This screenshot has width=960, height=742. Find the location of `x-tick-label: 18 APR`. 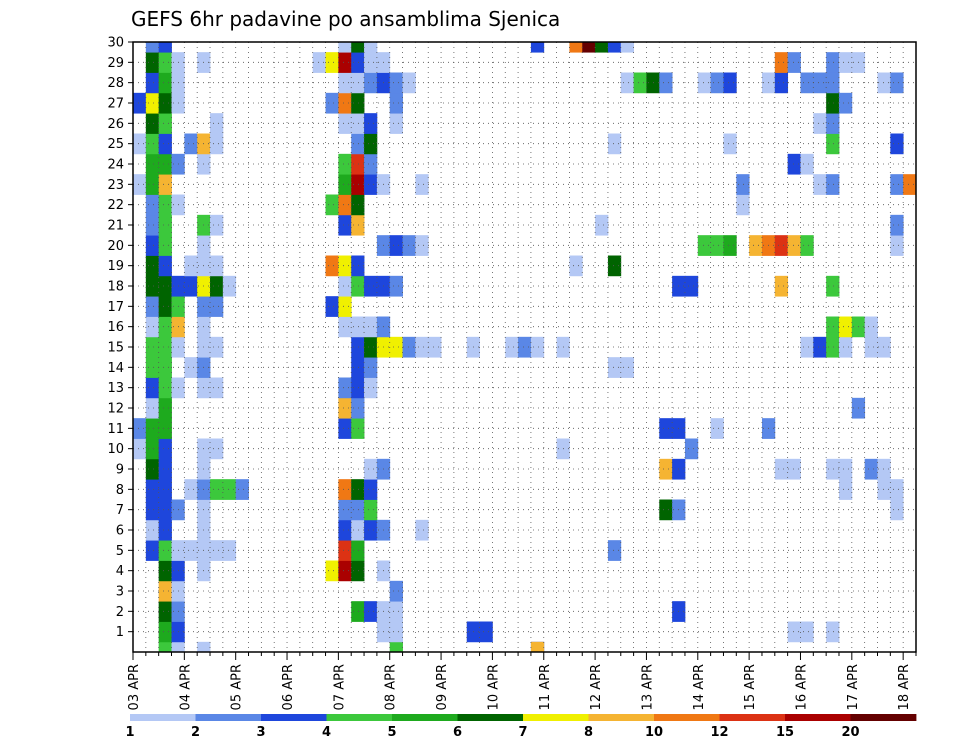

x-tick-label: 18 APR is located at coordinates (904, 687).